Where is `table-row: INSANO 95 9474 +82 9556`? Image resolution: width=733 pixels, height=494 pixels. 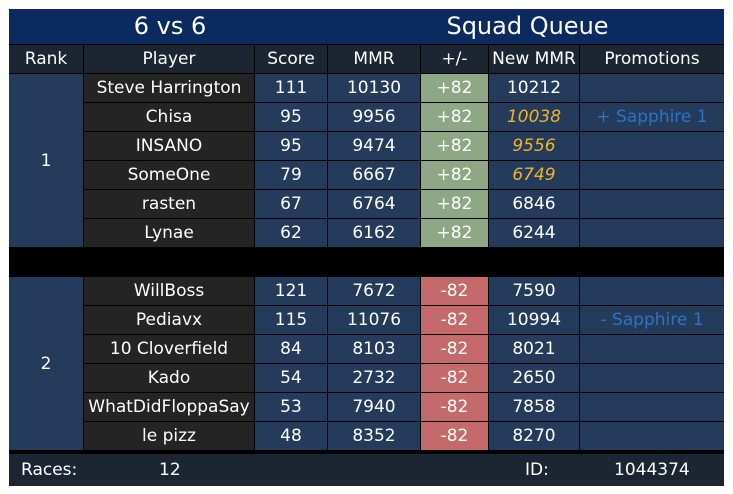
table-row: INSANO 95 9474 +82 9556 is located at coordinates (366, 146).